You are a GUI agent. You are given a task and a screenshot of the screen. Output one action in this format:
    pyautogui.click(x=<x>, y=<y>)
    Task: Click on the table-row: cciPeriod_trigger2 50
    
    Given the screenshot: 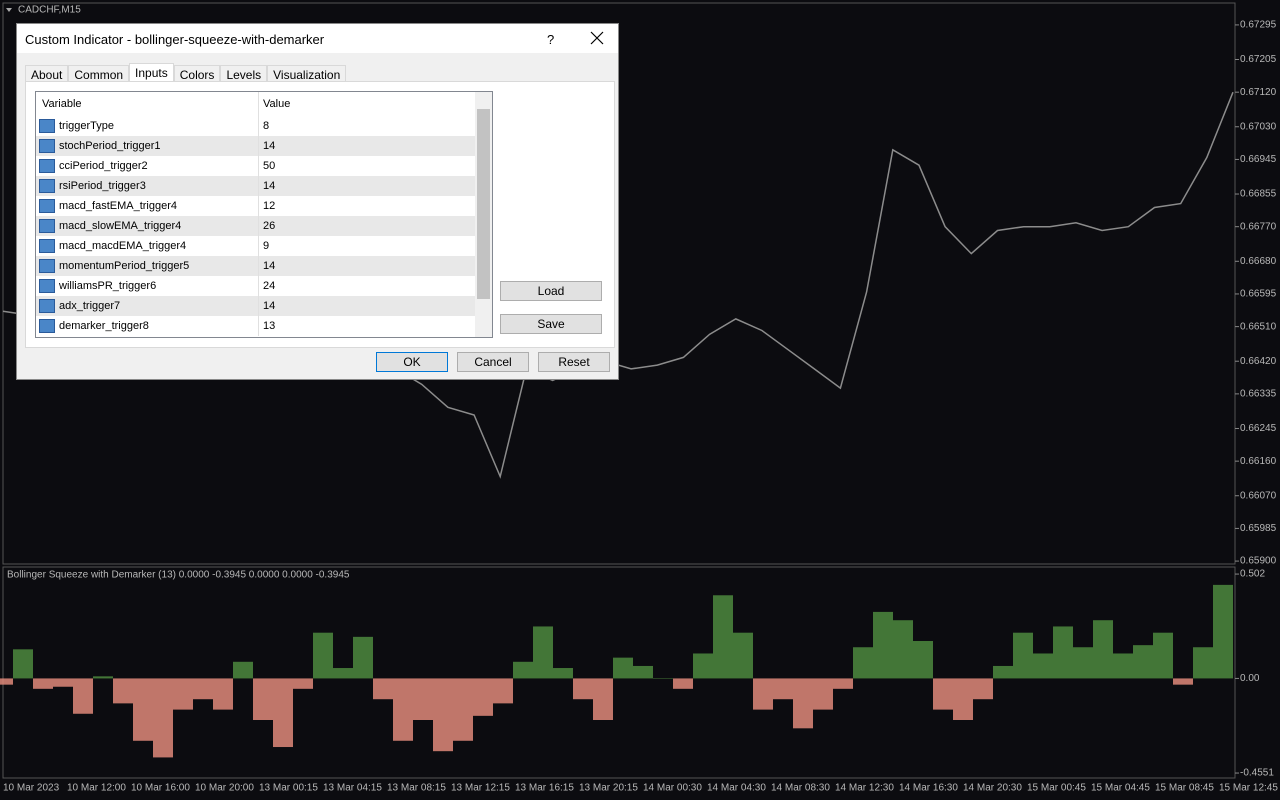 What is the action you would take?
    pyautogui.click(x=255, y=166)
    